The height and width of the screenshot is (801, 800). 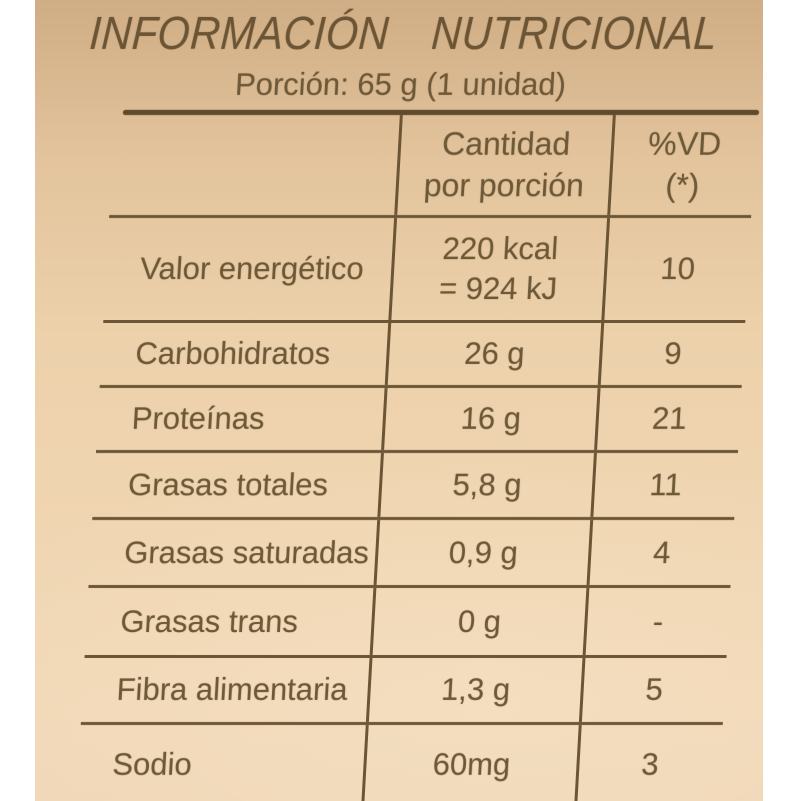 I want to click on amount-value: 220 kcal, so click(x=500, y=248).